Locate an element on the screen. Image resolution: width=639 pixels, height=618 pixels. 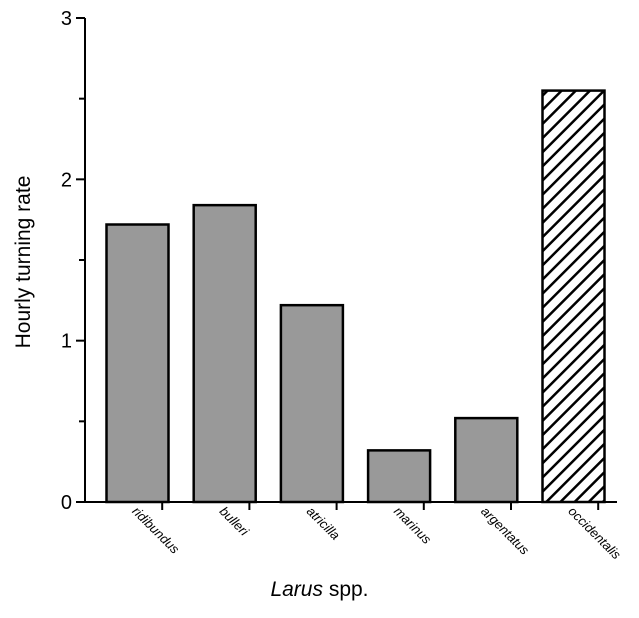
x-axis-title-suffix: spp. is located at coordinates (348, 589).